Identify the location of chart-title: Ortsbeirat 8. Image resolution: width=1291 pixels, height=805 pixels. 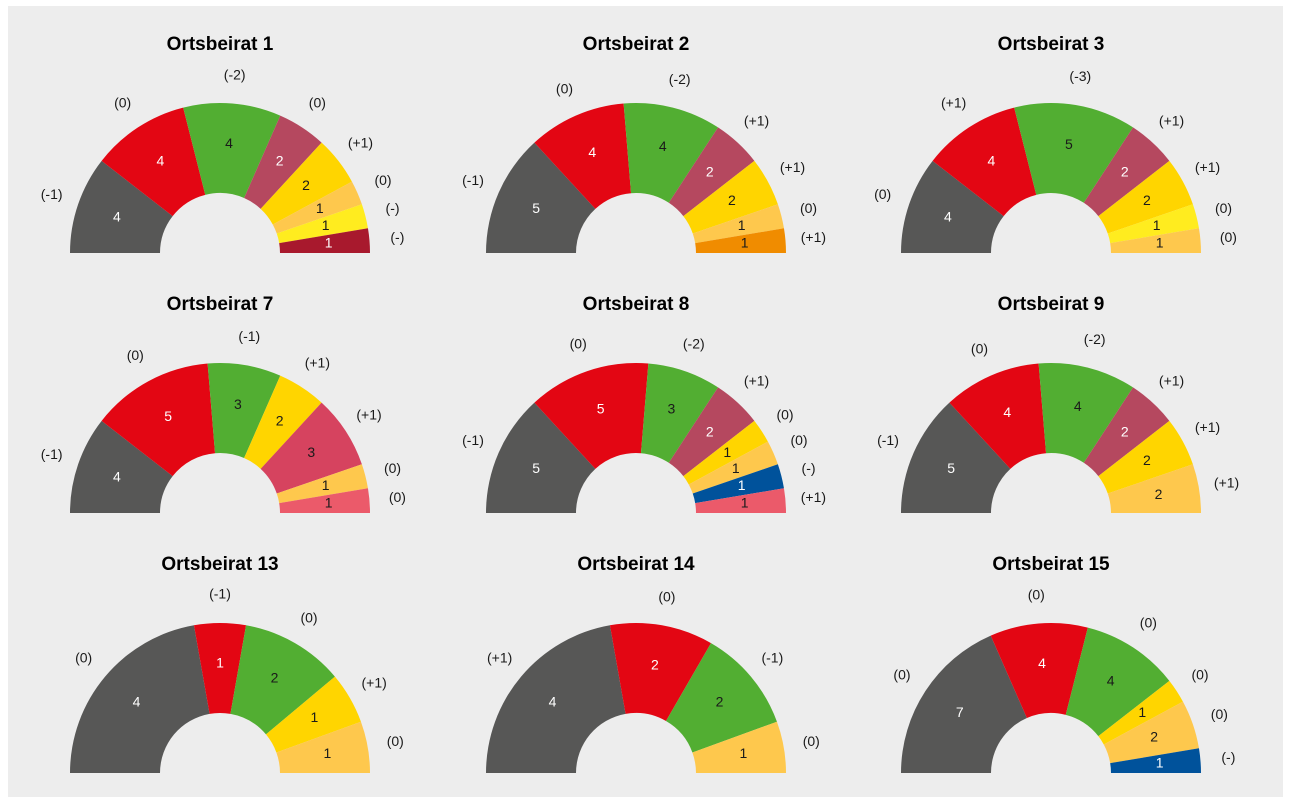
(636, 304).